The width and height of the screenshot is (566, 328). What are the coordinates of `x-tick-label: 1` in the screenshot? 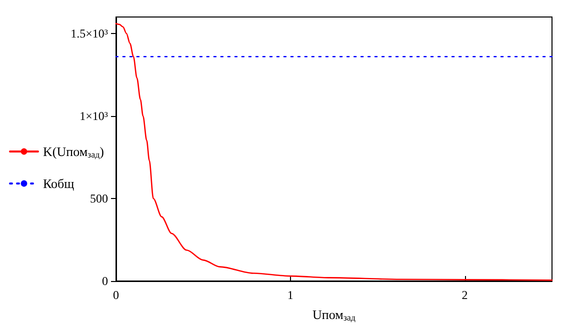 It's located at (290, 295).